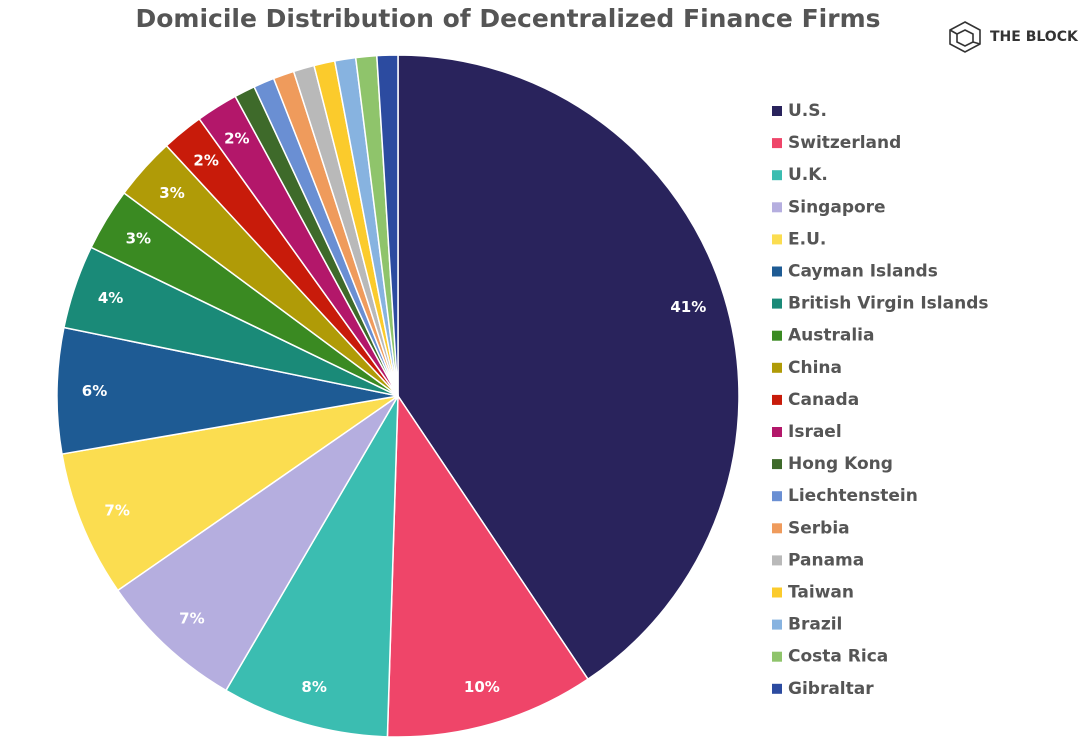  I want to click on data-label: 10%, so click(482, 687).